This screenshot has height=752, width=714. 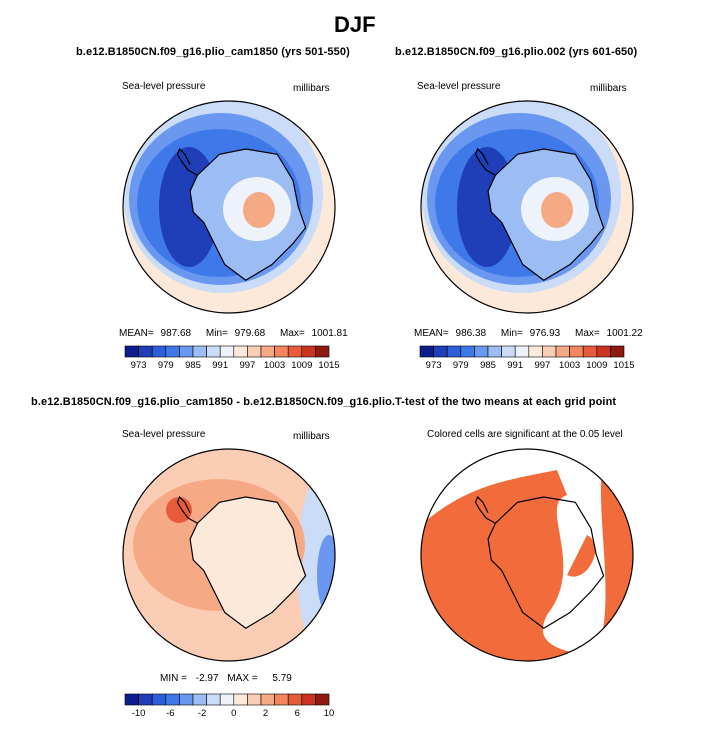 I want to click on field-ttest-significant-west, so click(x=509, y=565).